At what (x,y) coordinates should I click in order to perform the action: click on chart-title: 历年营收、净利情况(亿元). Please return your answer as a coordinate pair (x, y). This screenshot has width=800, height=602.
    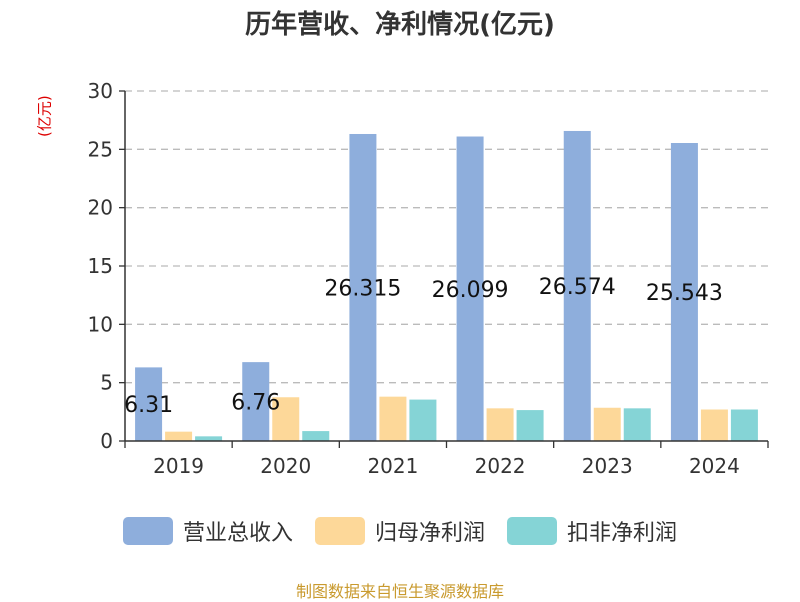
    Looking at the image, I should click on (400, 25).